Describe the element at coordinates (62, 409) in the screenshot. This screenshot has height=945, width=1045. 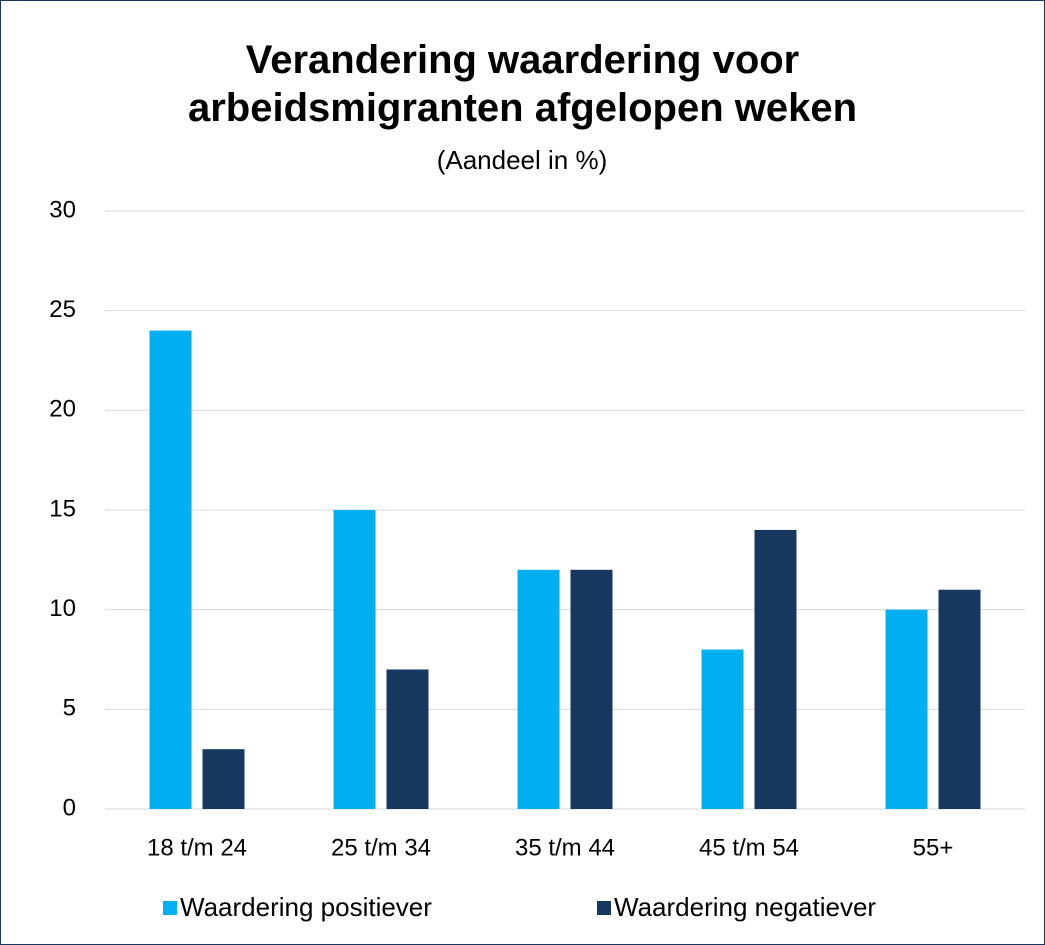
I see `y-tick-label: 20` at that location.